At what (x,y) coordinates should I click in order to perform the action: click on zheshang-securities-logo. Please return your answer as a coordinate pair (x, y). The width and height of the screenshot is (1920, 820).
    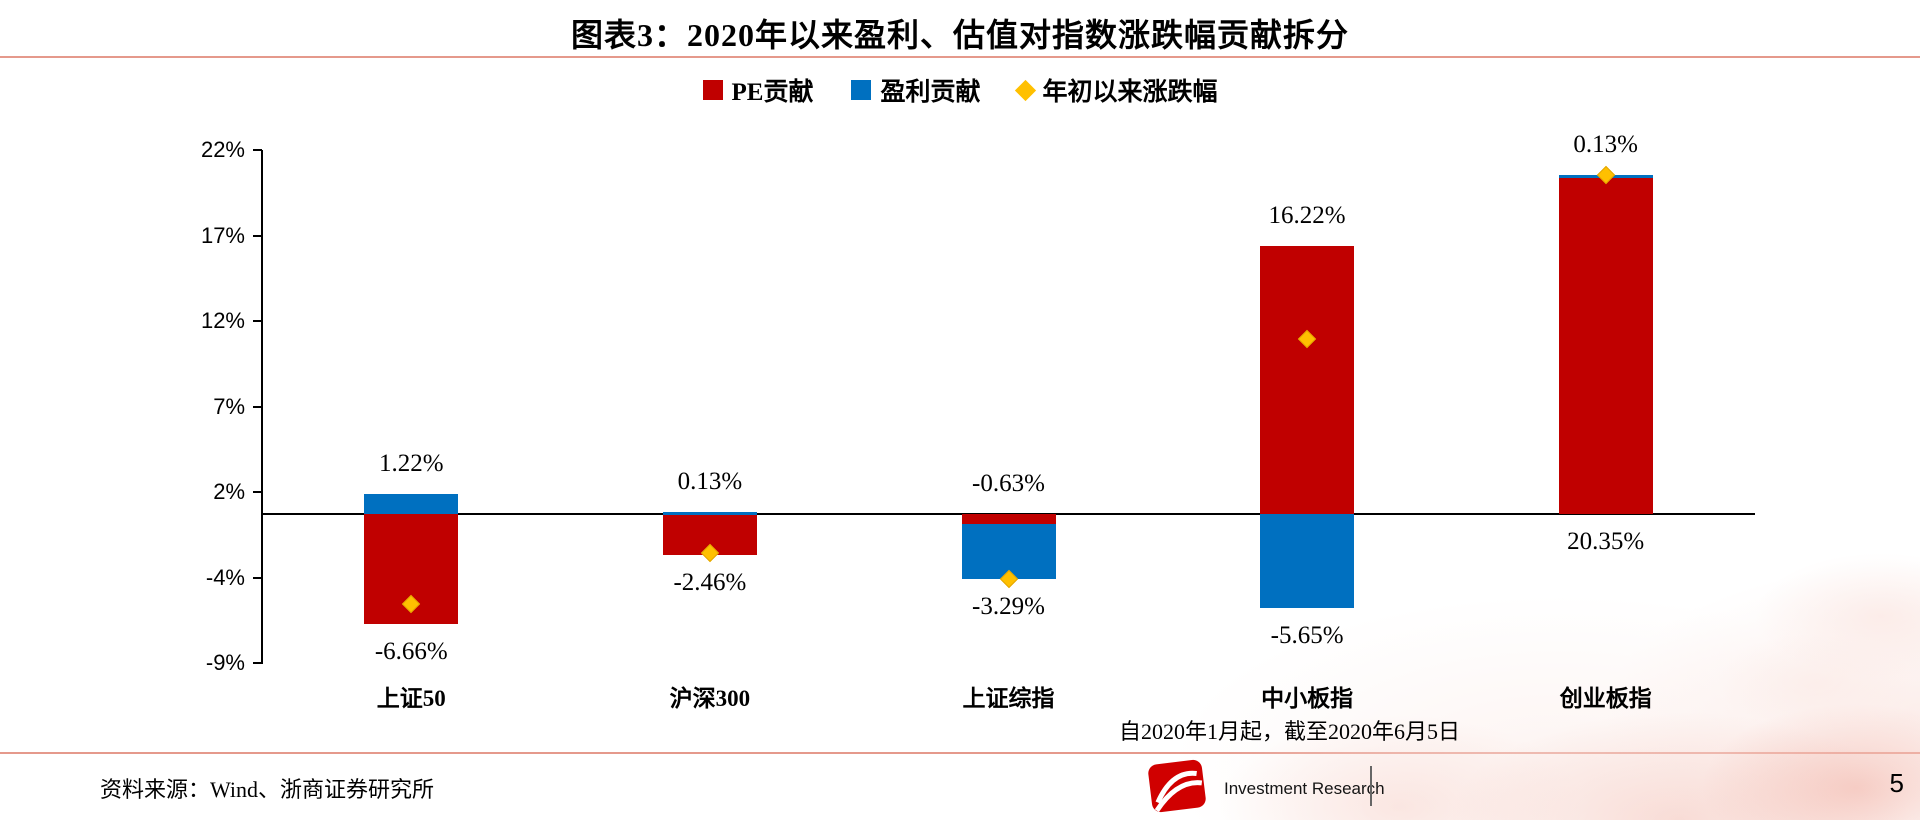
    Looking at the image, I should click on (1177, 786).